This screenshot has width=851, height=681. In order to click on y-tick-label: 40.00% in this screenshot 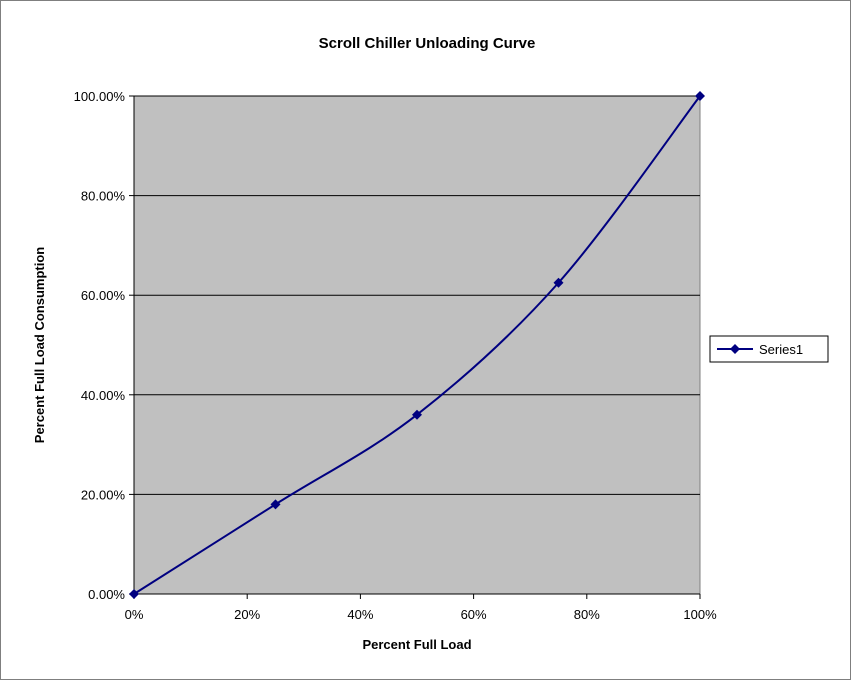, I will do `click(103, 395)`.